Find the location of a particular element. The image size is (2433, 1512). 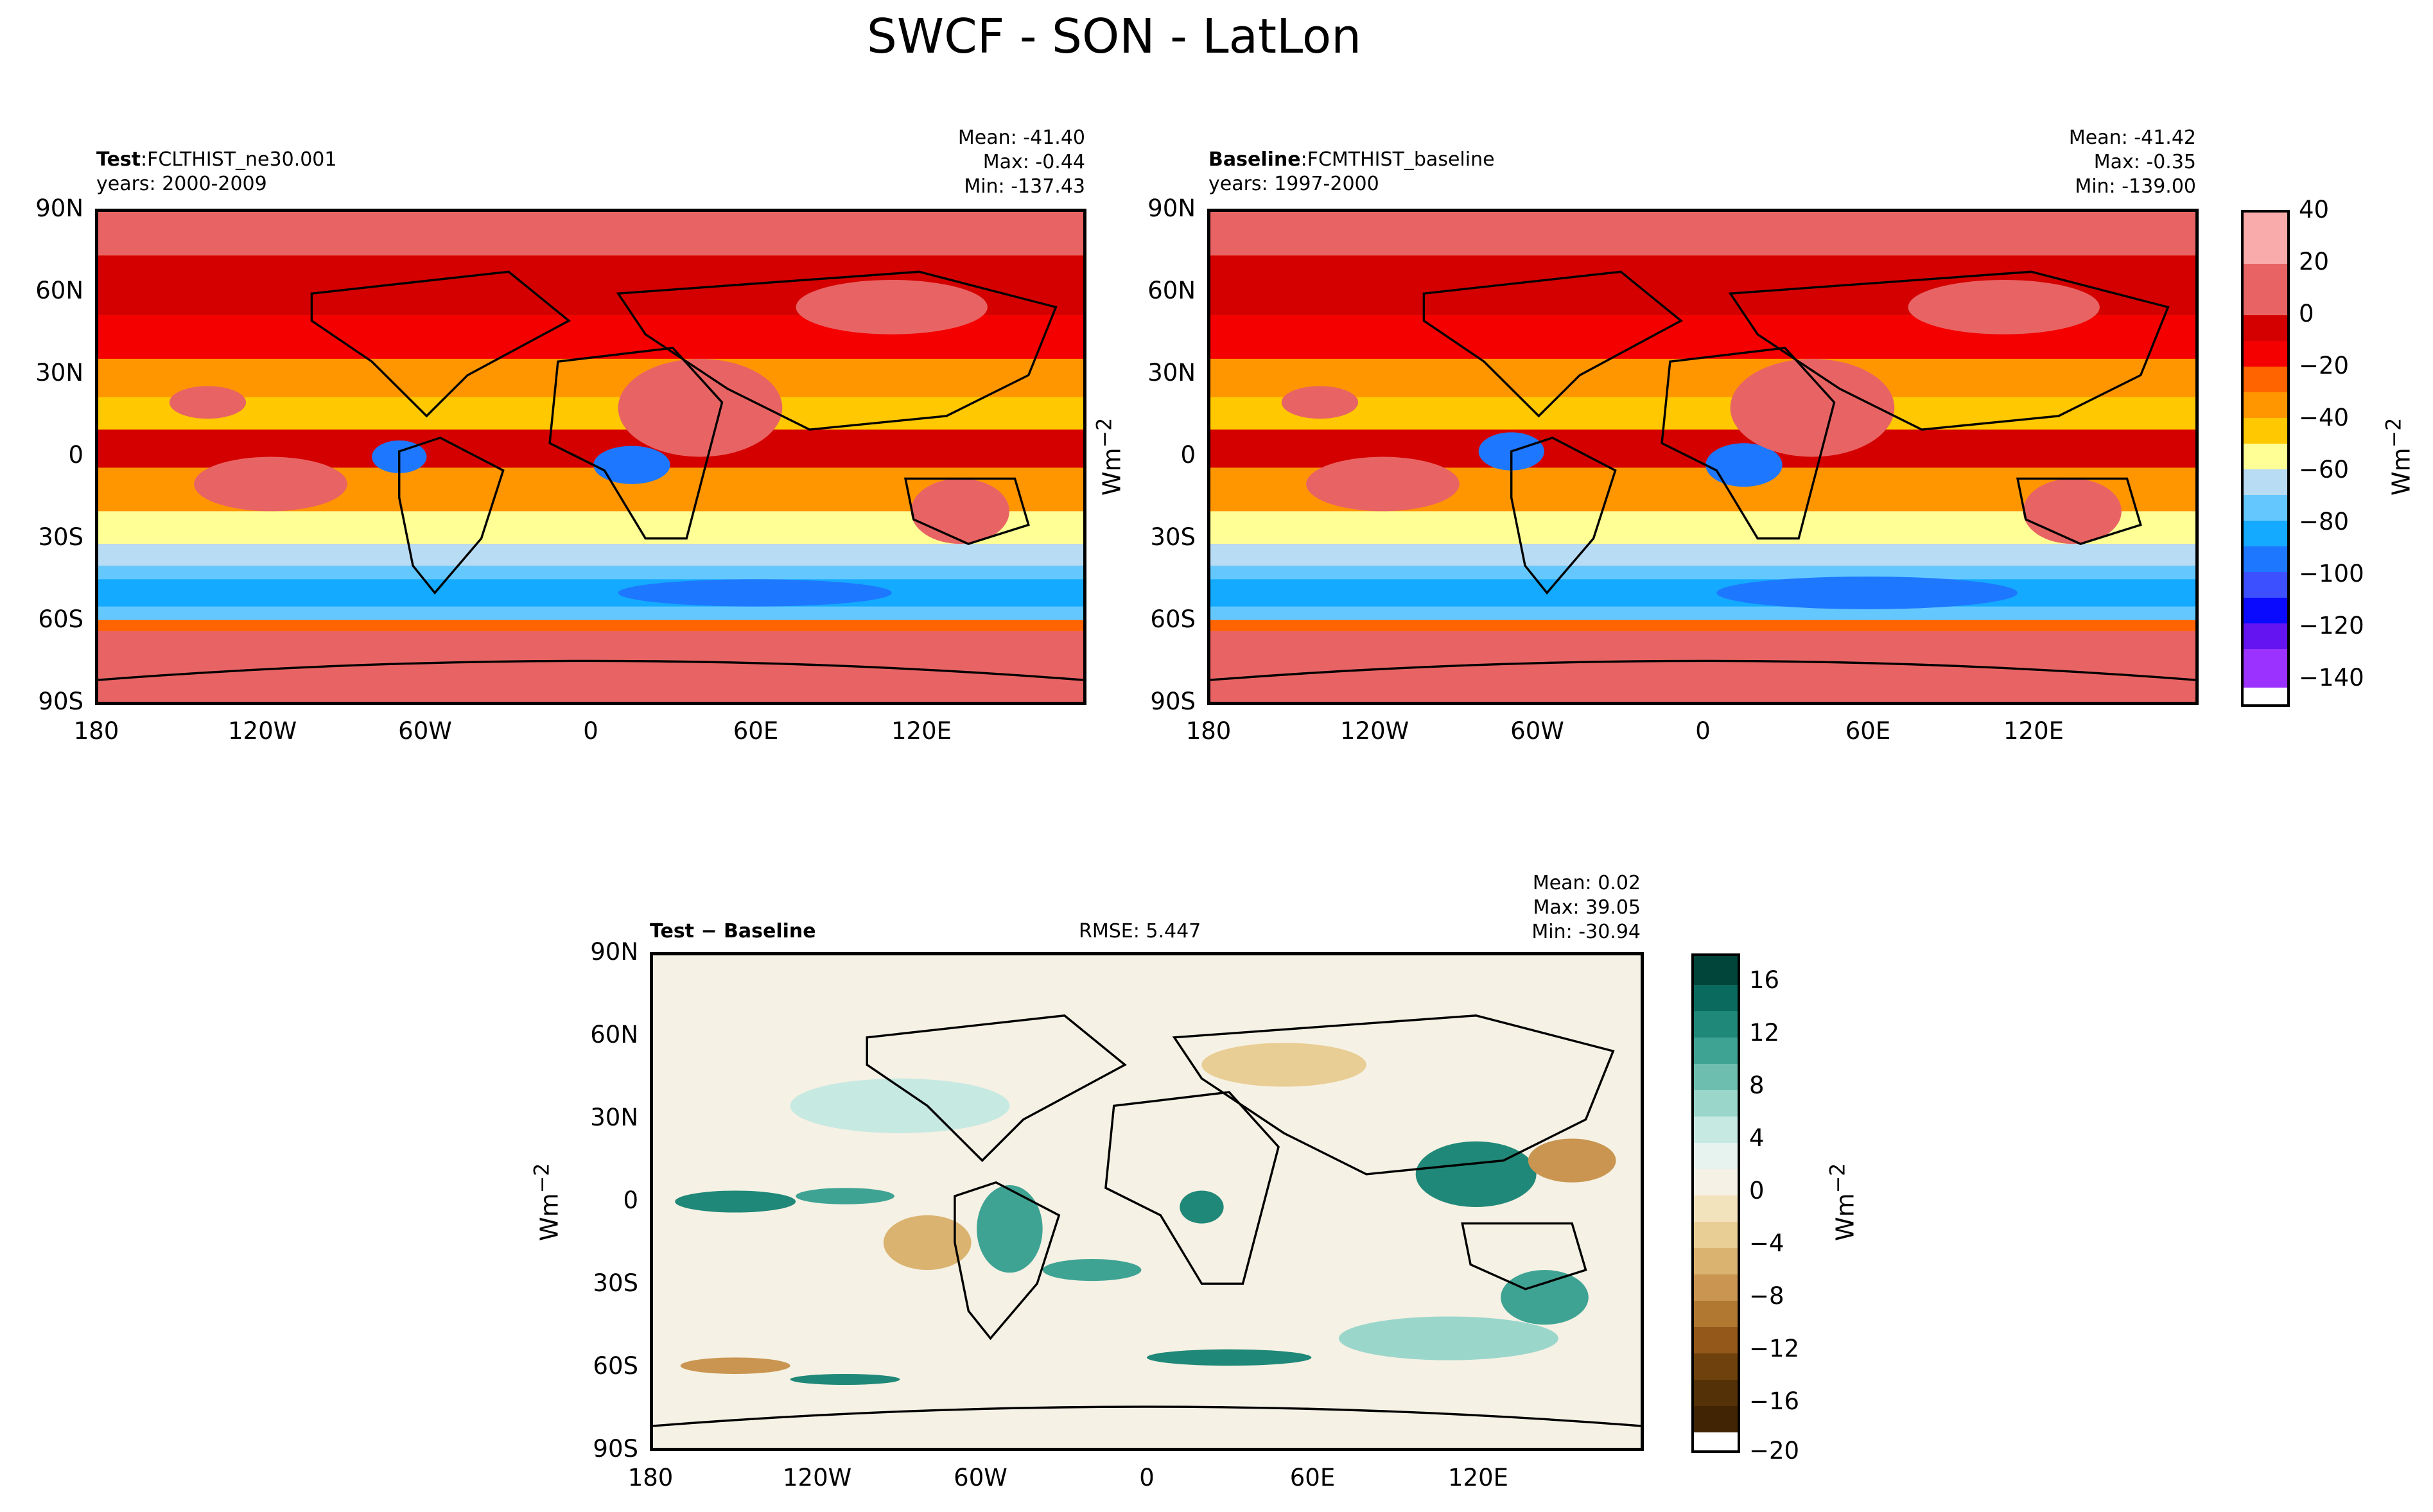

baseline-lon-tick: 60E is located at coordinates (1868, 731).